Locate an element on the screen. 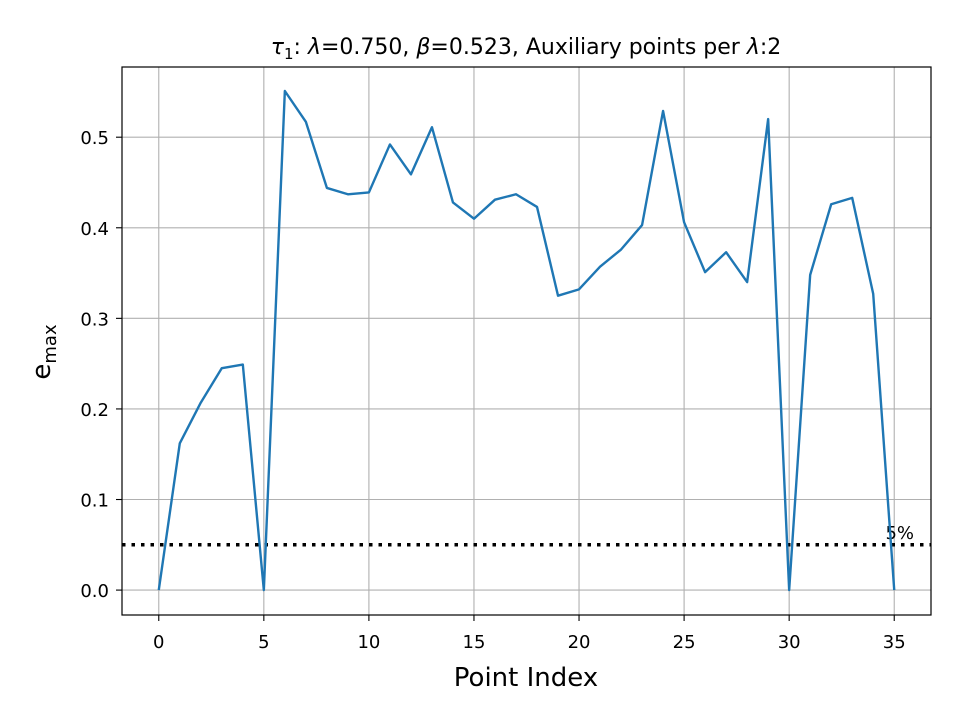  y-tick-label: 0.1 is located at coordinates (94, 501).